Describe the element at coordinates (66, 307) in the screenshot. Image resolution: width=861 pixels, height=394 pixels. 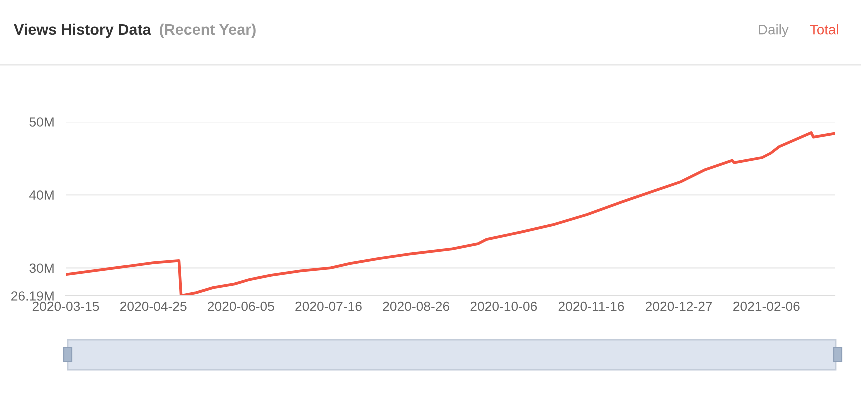
I see `x-tick-label: 2020-03-15` at that location.